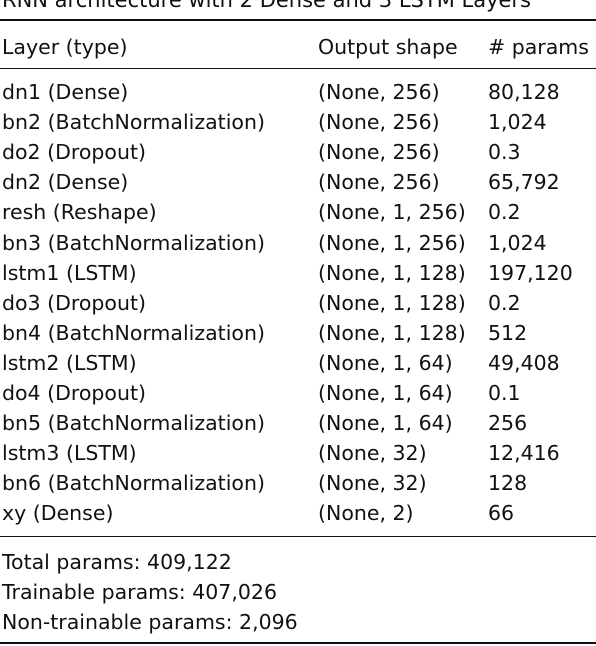 This screenshot has height=646, width=596. What do you see at coordinates (298, 20) in the screenshot?
I see `top-rule` at bounding box center [298, 20].